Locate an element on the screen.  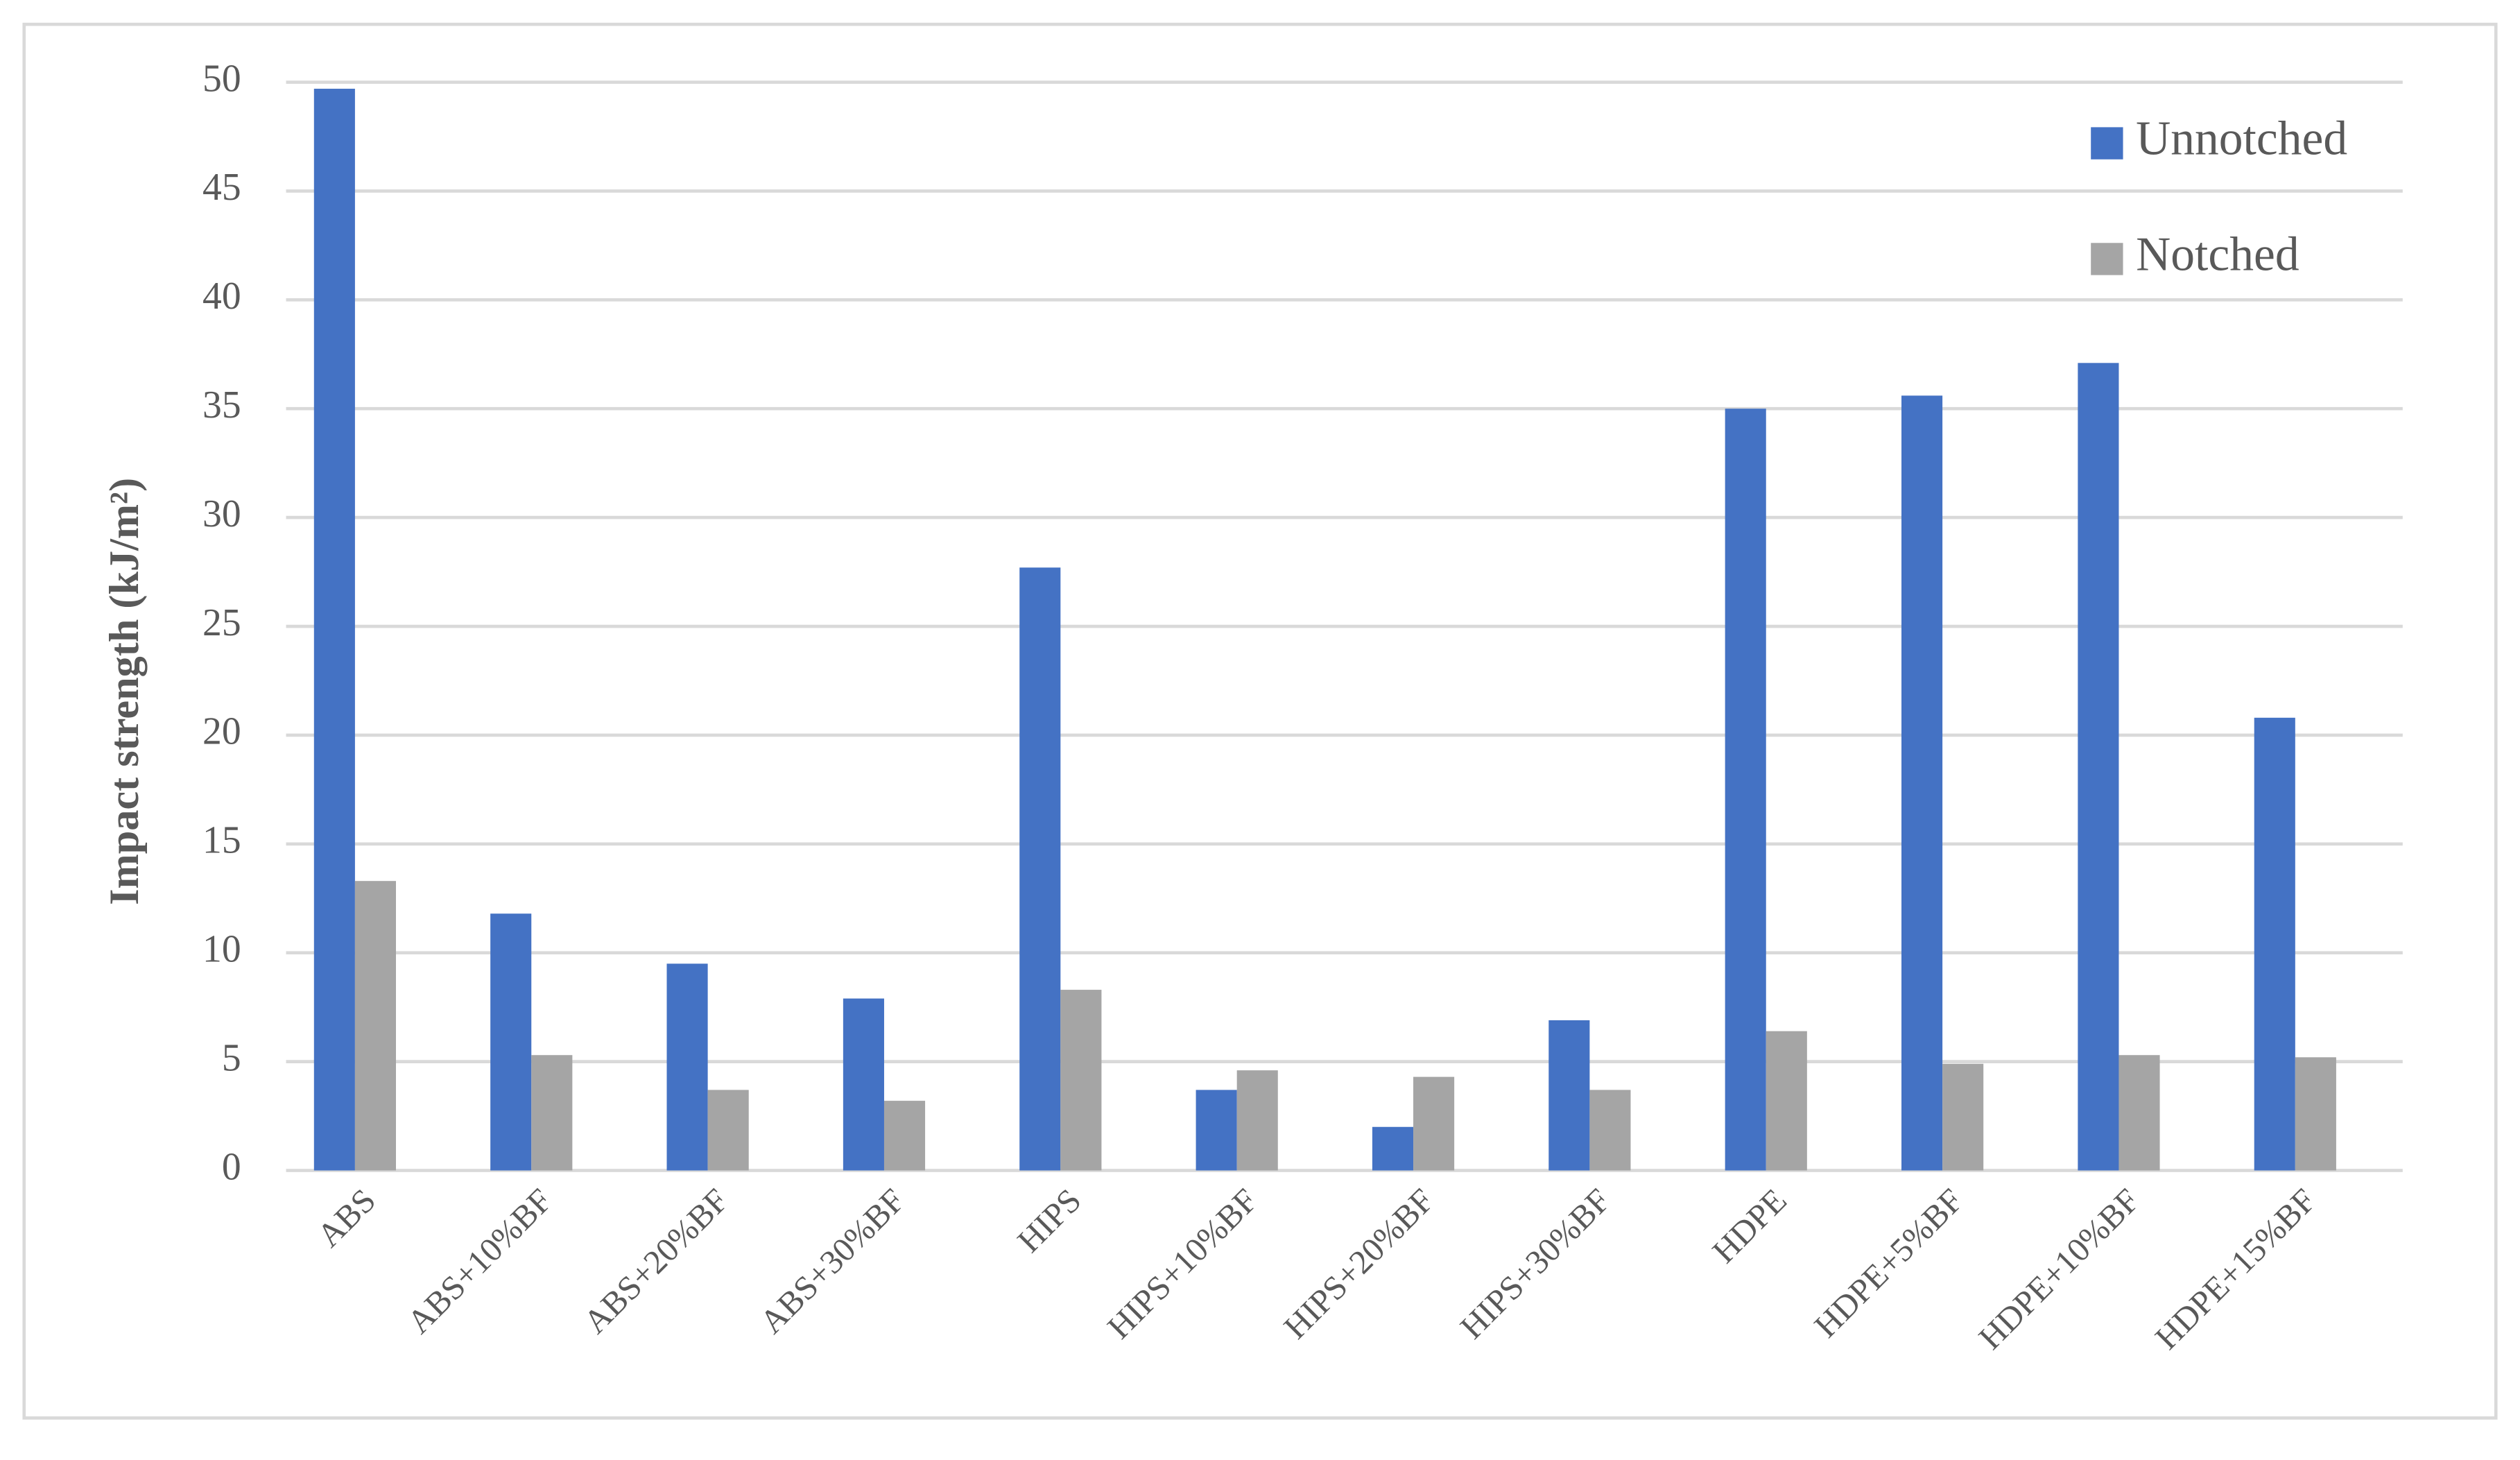
x-tick-label: ABS+30%BF is located at coordinates (833, 1261).